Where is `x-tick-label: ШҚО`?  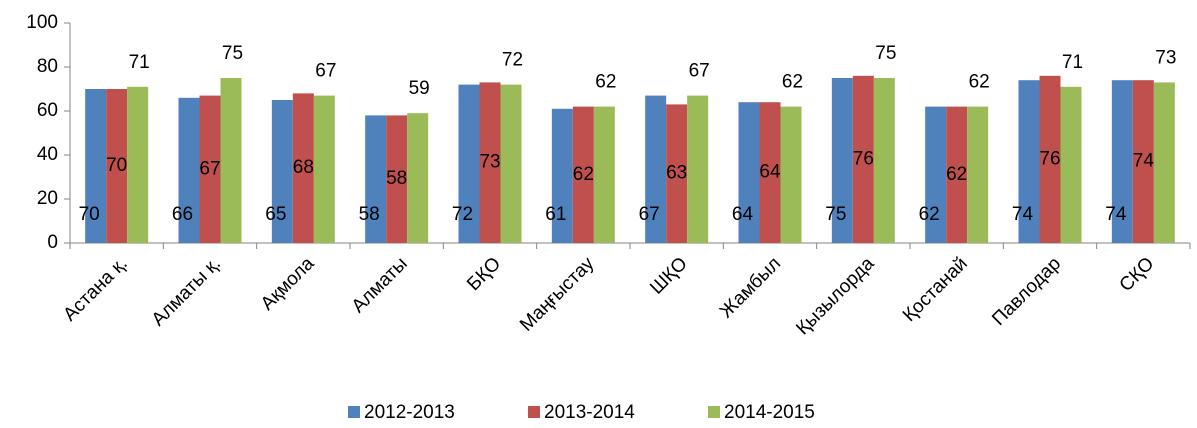
x-tick-label: ШҚО is located at coordinates (668, 275).